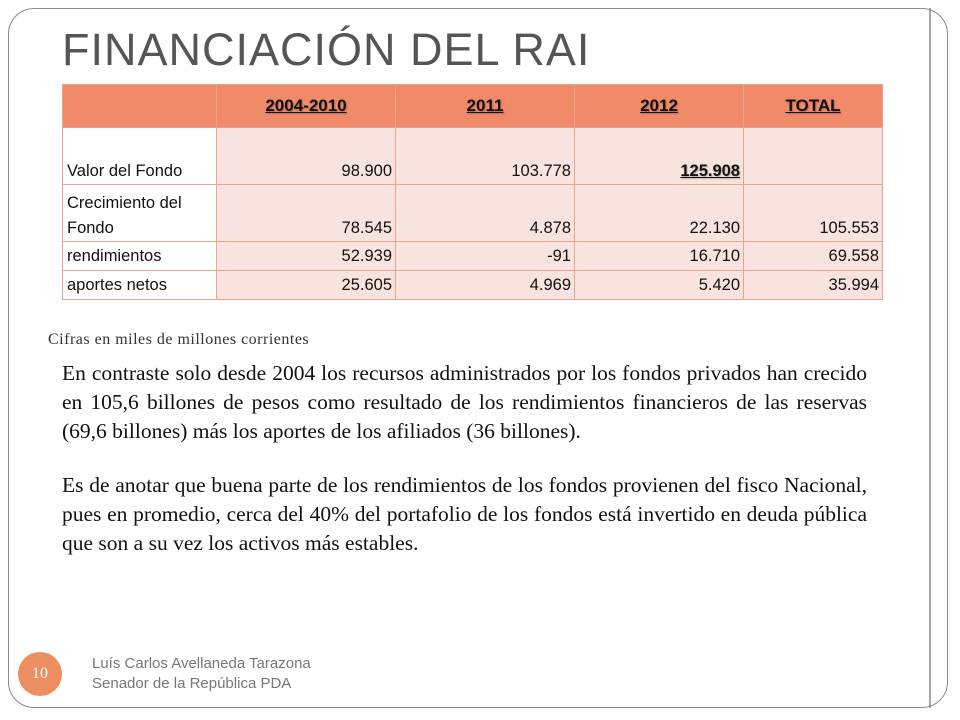 Image resolution: width=960 pixels, height=720 pixels. I want to click on table-header-row: 2004-2010 2011 2012 TOTAL, so click(472, 106).